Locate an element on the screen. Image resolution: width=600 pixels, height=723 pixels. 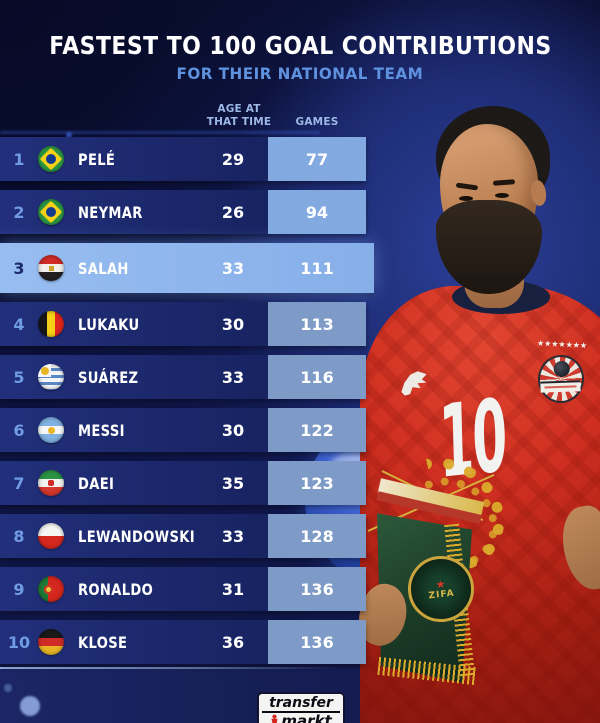
games-cell: 123 is located at coordinates (317, 483).